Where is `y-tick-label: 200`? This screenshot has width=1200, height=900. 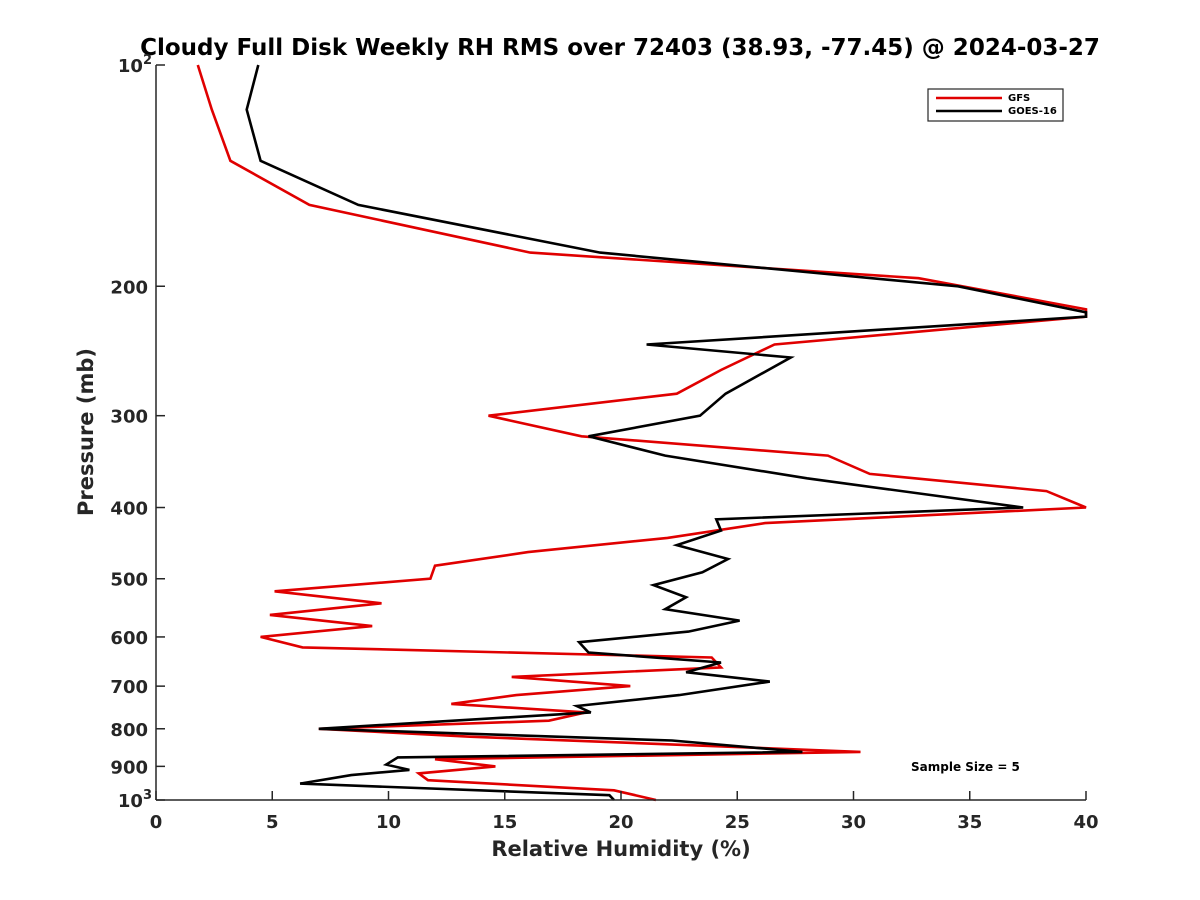
y-tick-label: 200 is located at coordinates (129, 287).